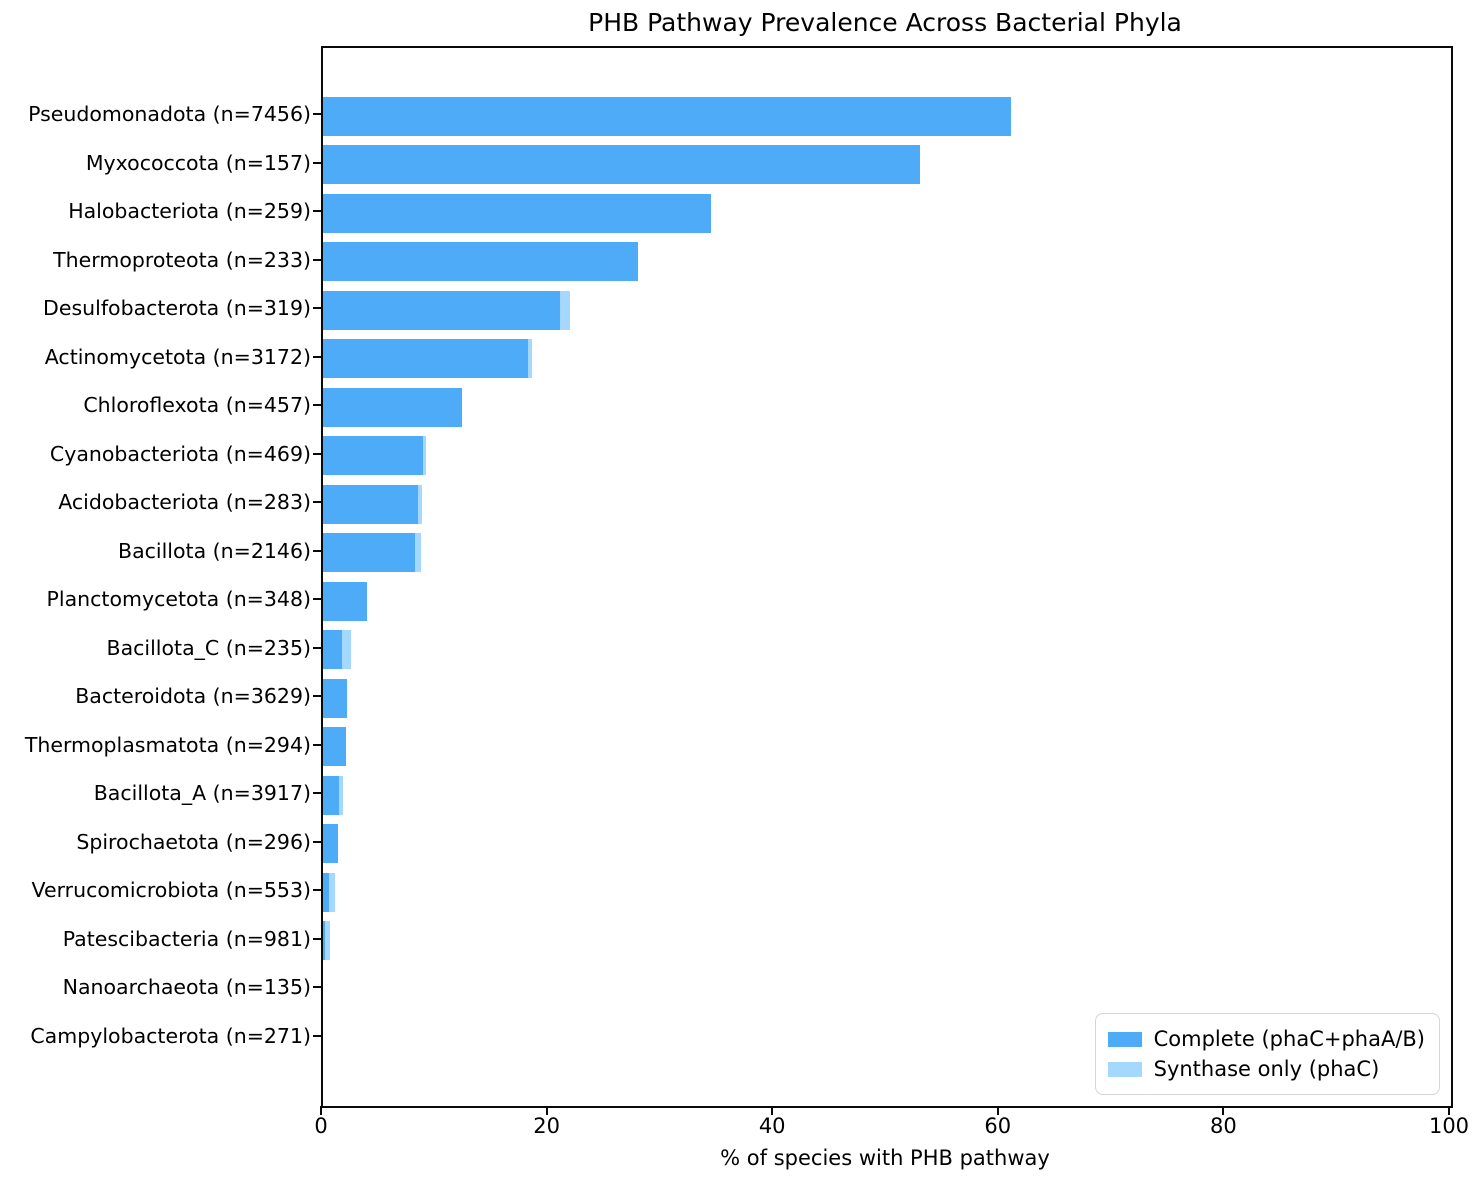  I want to click on category-label: Myxococcota (n=157), so click(198, 162).